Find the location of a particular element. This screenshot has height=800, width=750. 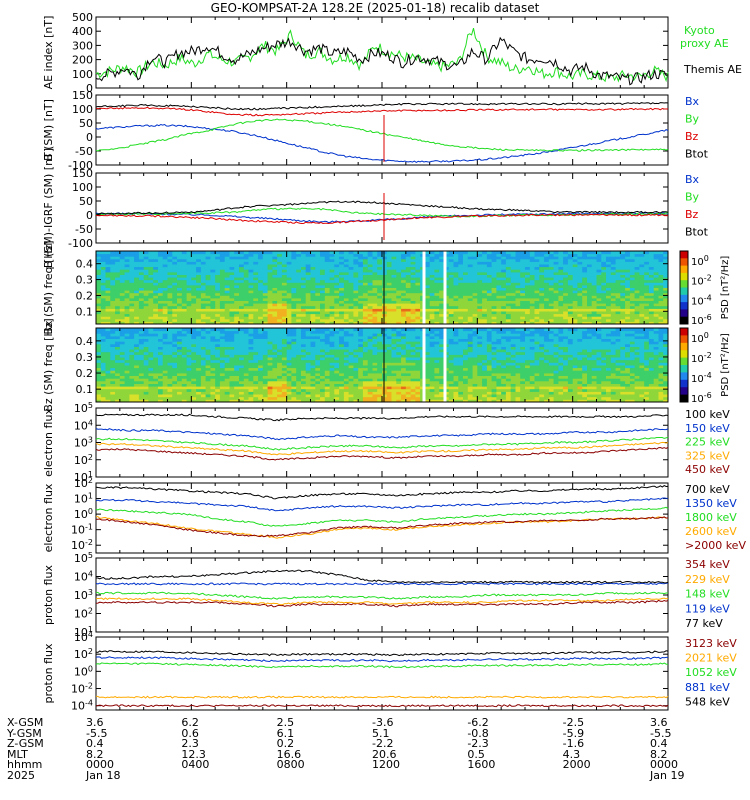

panel-4: 0.1 0.2 0.3 0.4 Bz (SM) freq [Hz] is located at coordinates (355, 365).